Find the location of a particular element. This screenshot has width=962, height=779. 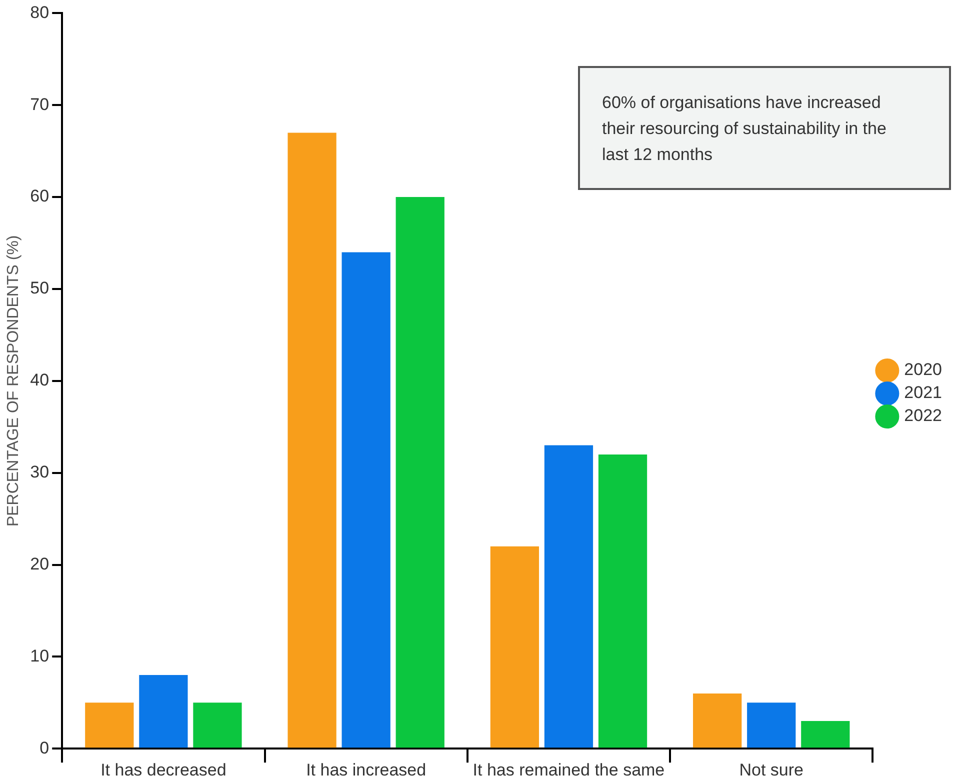

legend-label: 2022 is located at coordinates (923, 416).